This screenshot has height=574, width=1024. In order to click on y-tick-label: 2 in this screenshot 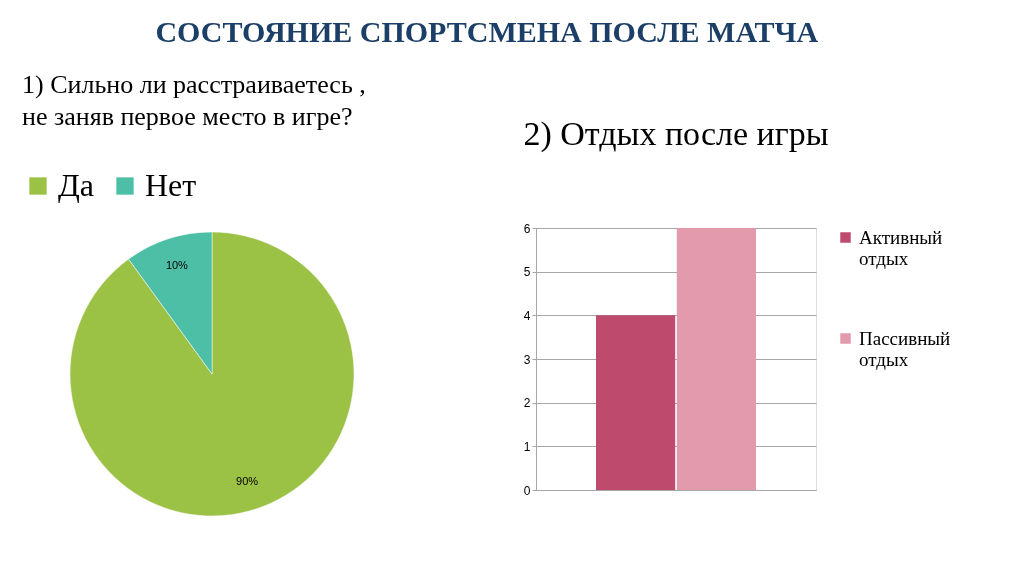, I will do `click(527, 403)`.